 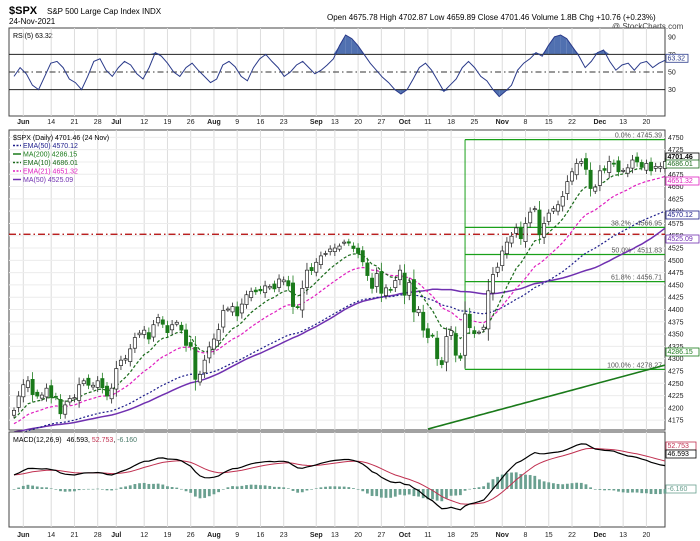 What do you see at coordinates (237, 122) in the screenshot?
I see `x-tick-top-9: 9` at bounding box center [237, 122].